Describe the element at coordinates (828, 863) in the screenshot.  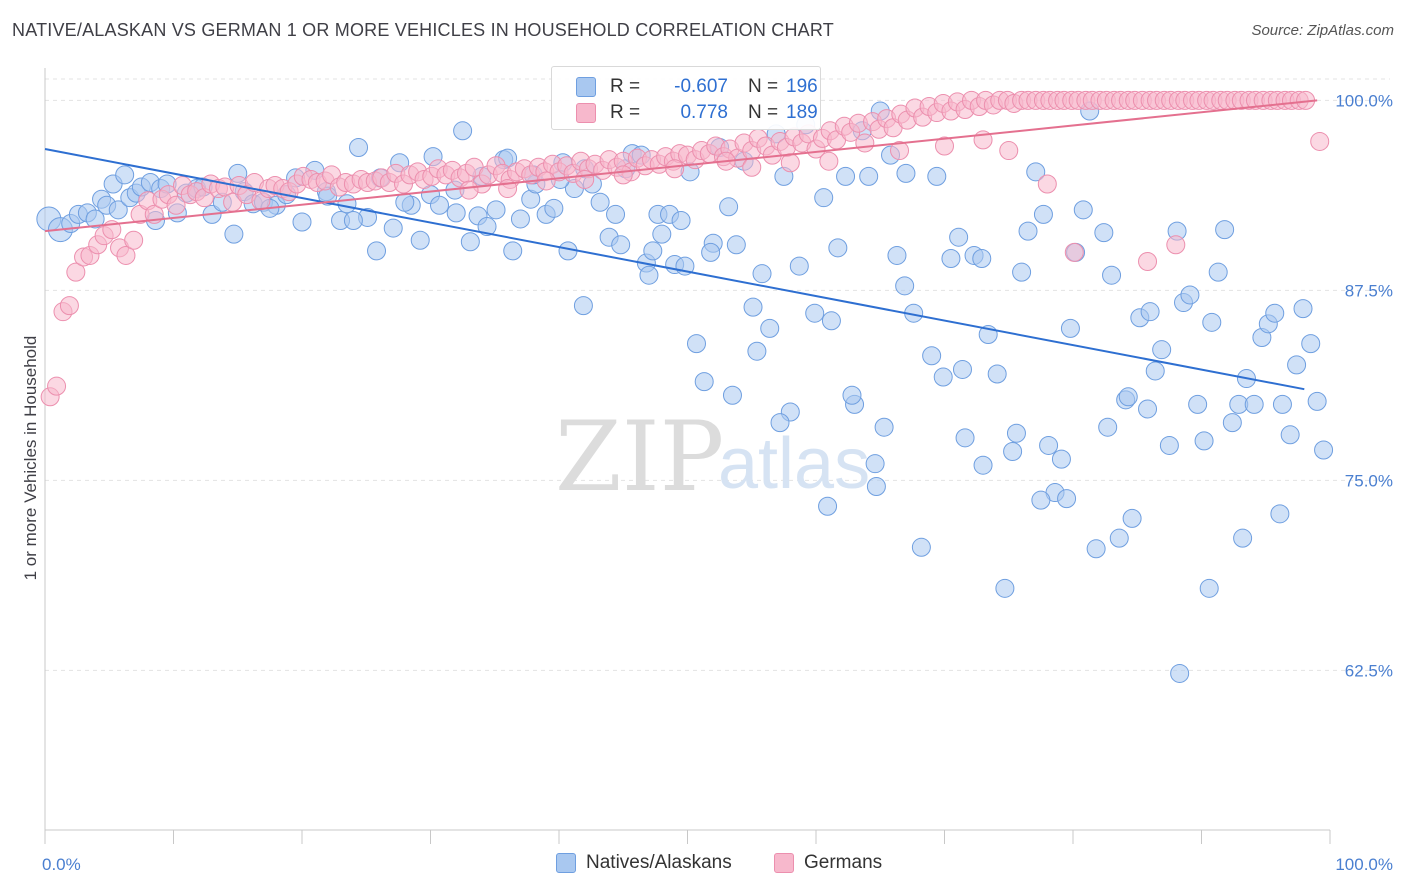
I see `legend-item-germans: Germans` at that location.